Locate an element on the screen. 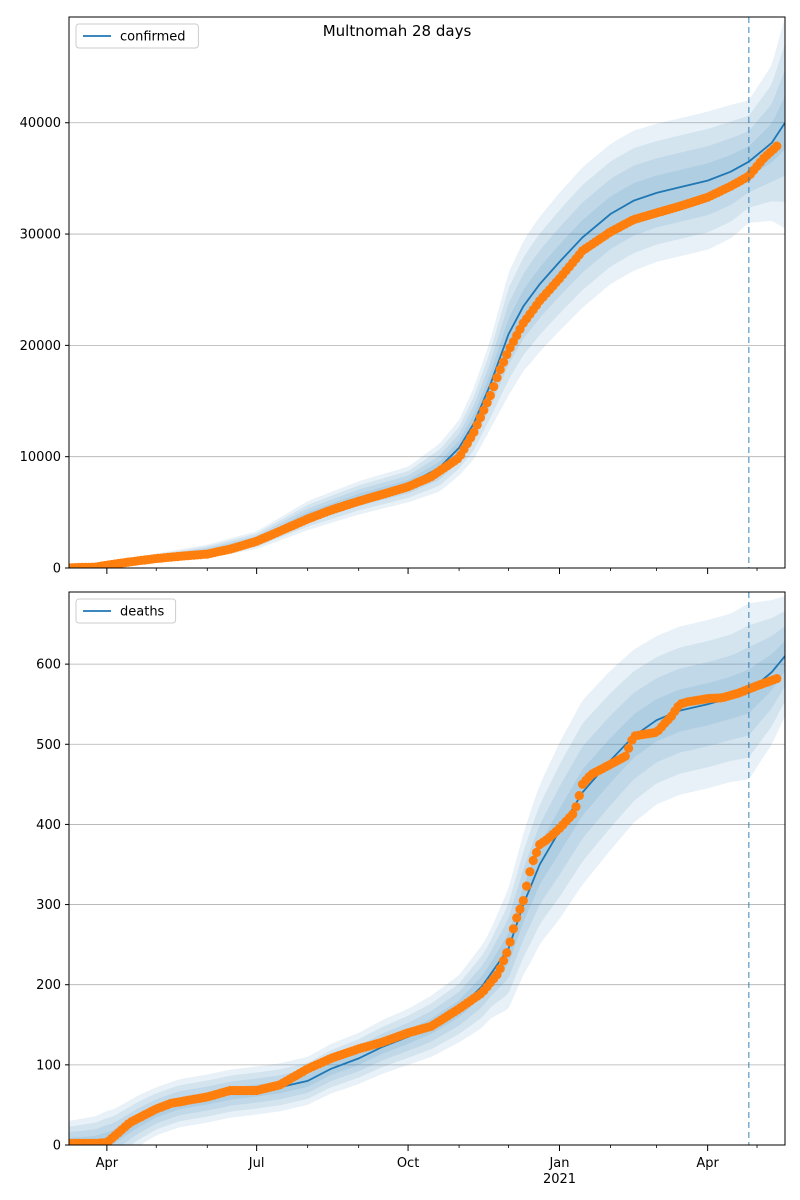 The image size is (800, 1200). y-tick-label: 600 is located at coordinates (48, 665).